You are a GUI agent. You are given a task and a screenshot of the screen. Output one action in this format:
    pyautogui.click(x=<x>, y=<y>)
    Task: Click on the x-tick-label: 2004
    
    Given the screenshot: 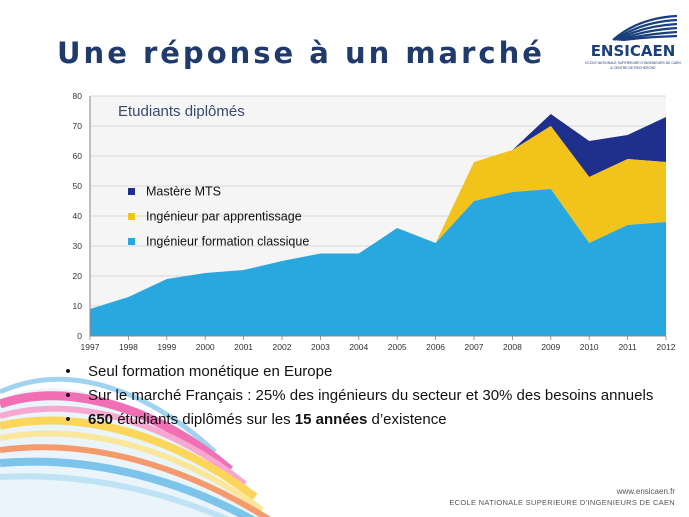 What is the action you would take?
    pyautogui.click(x=358, y=347)
    